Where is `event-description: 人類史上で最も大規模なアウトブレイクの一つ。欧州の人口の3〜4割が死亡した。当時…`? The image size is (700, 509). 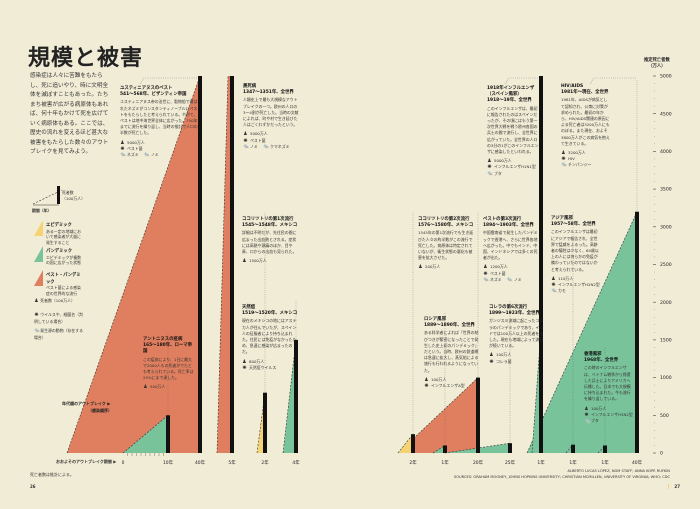
event-description: 人類史上で最も大規模なアウトブレイクの一つ。欧州の人口の3〜4割が死亡した。当時… is located at coordinates (271, 112).